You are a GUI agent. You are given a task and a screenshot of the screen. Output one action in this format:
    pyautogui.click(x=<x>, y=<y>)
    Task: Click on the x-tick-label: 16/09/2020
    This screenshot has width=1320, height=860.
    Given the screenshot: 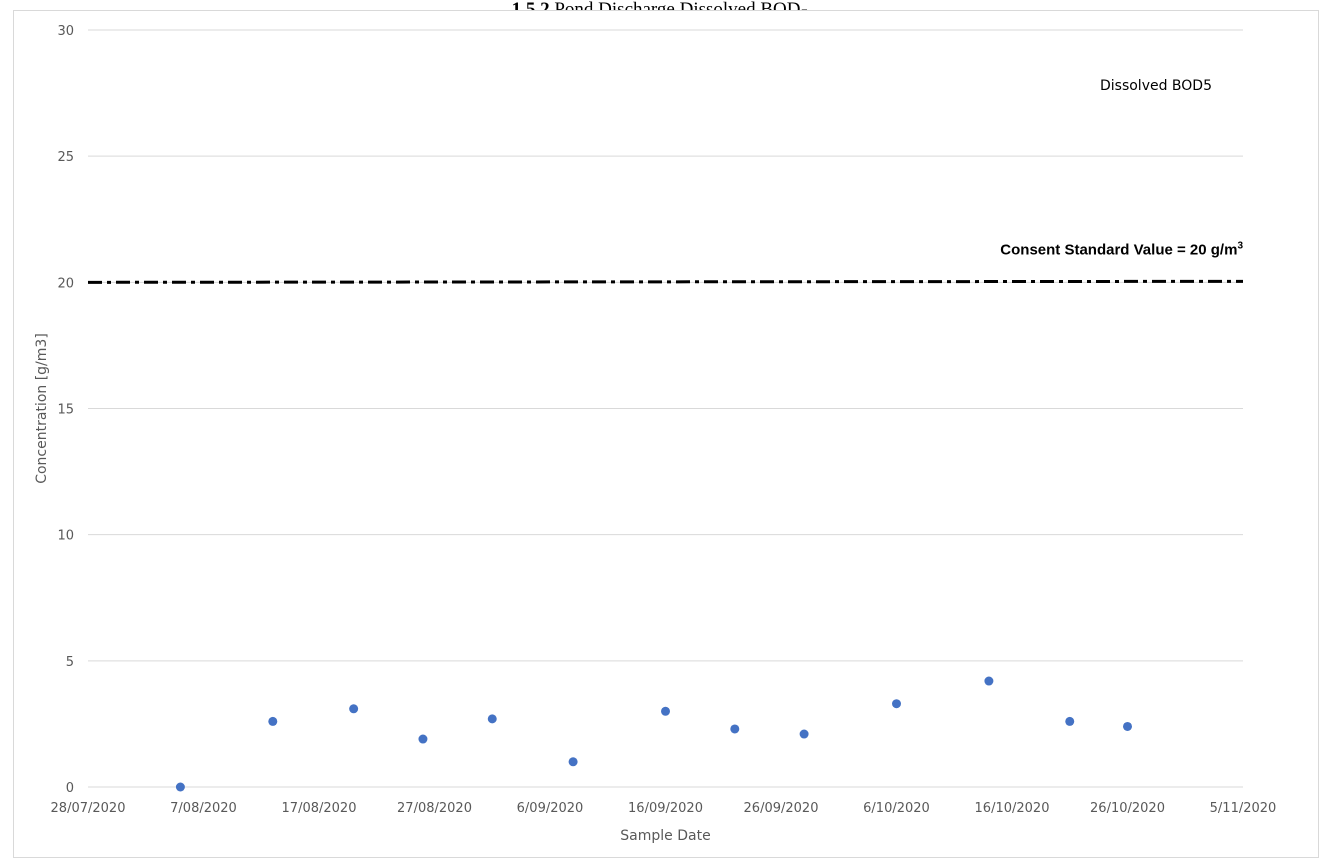 What is the action you would take?
    pyautogui.click(x=665, y=808)
    